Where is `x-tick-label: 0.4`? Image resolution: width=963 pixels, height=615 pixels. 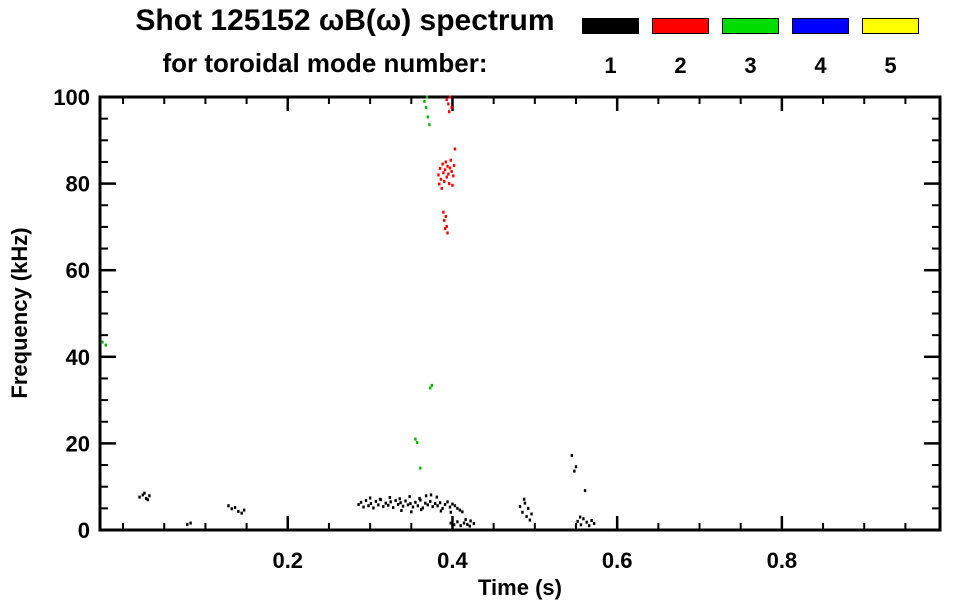
x-tick-label: 0.4 is located at coordinates (452, 560).